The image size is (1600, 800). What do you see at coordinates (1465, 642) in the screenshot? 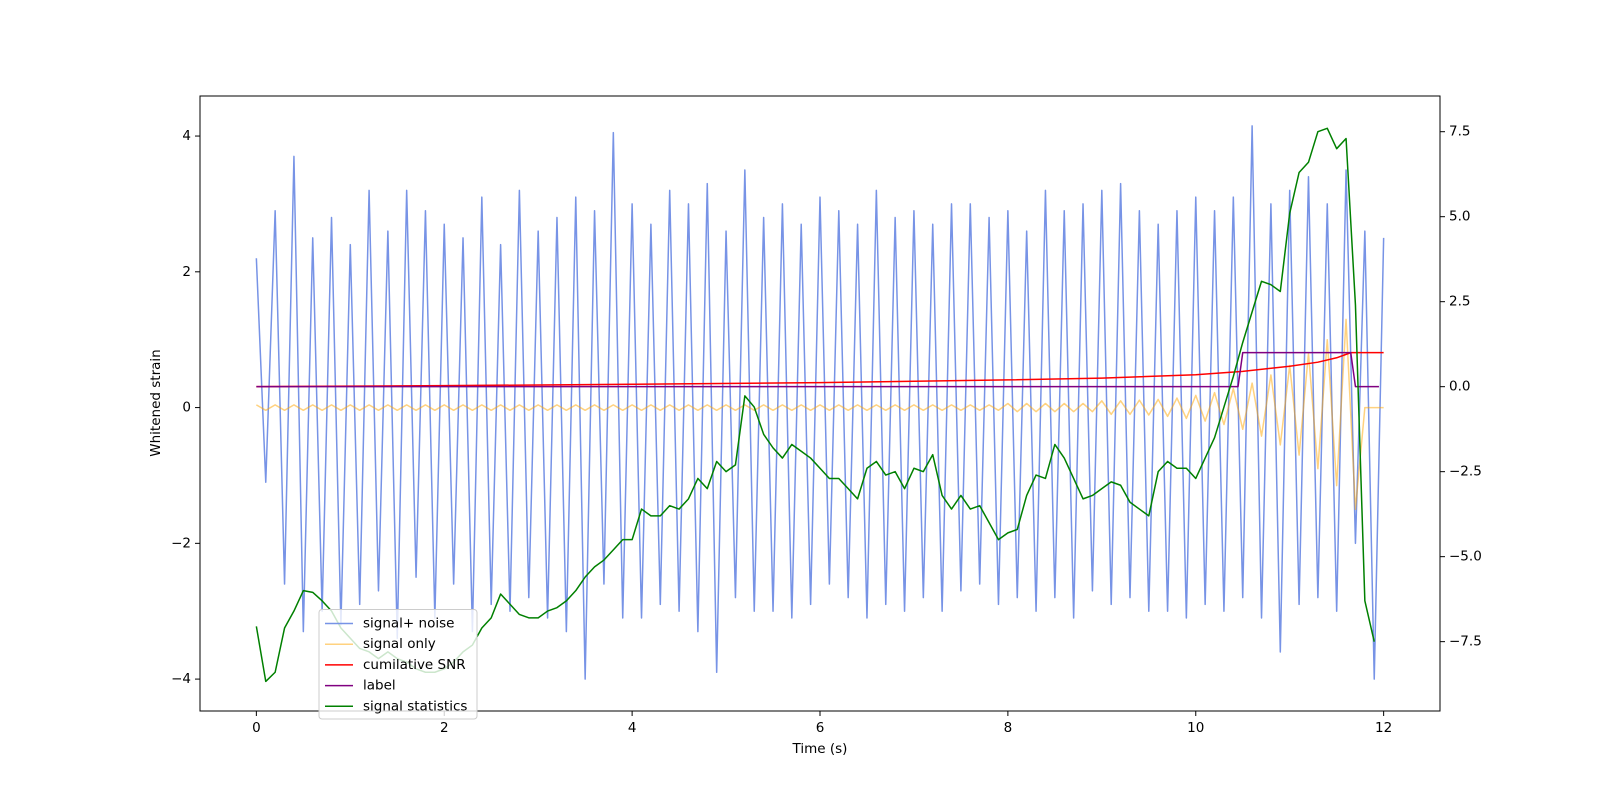
I see `y2-tick-label: −7.5` at bounding box center [1465, 642].